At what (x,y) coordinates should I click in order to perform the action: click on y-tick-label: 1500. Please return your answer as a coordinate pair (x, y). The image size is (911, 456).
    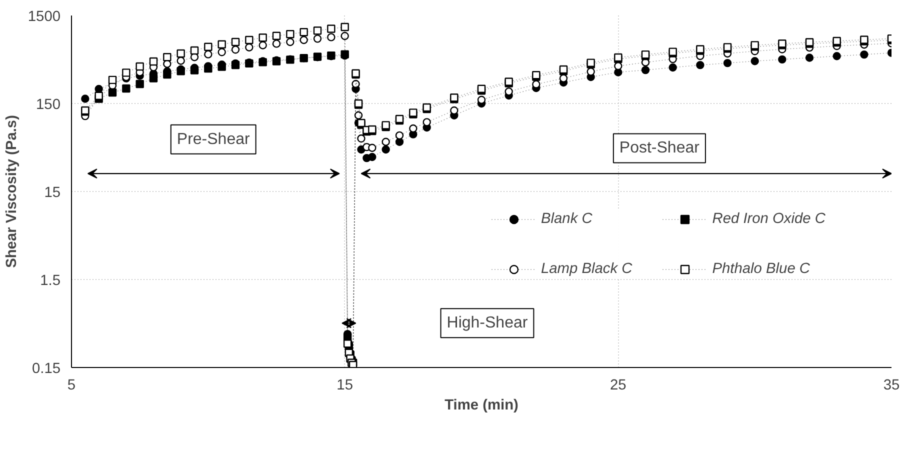
    Looking at the image, I should click on (44, 17).